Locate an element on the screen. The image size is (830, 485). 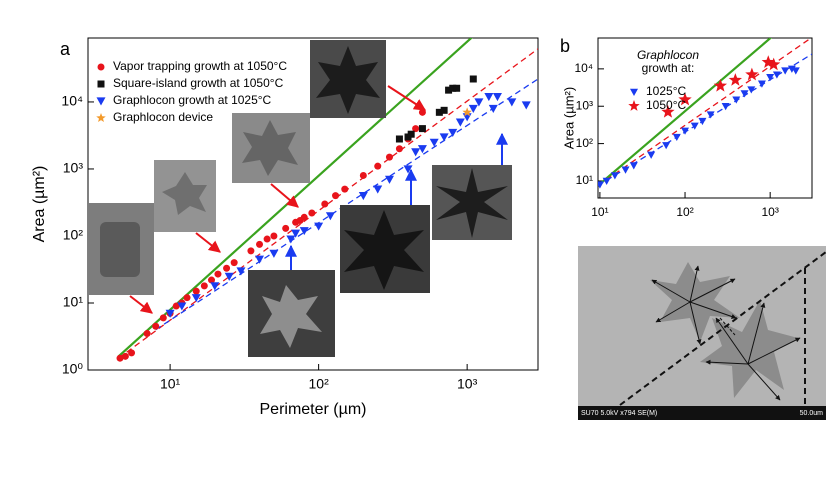
x-axis-label: Perimeter (µm) is located at coordinates (313, 409).